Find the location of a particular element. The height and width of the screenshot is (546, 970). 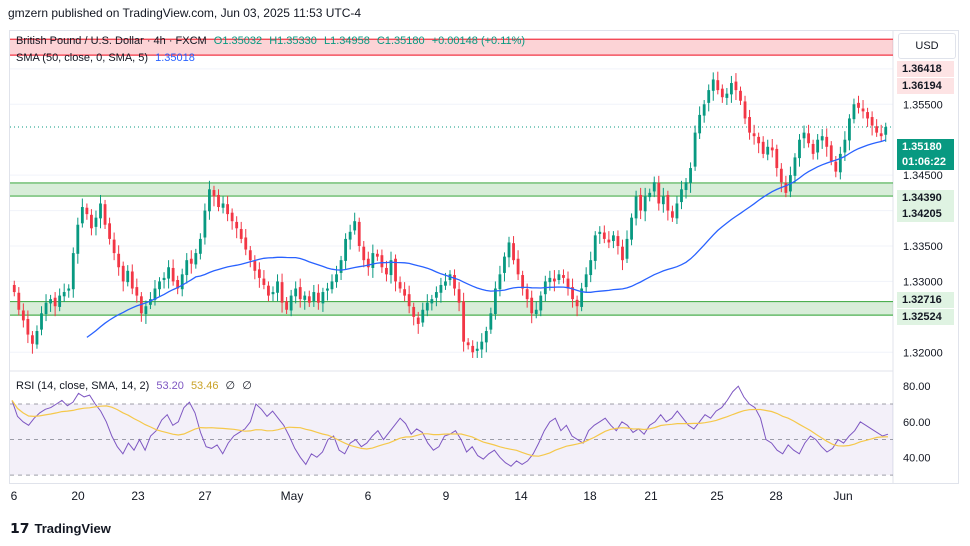

tradingview-logo: 𝟭𝟳 TradingView is located at coordinates (60, 528).